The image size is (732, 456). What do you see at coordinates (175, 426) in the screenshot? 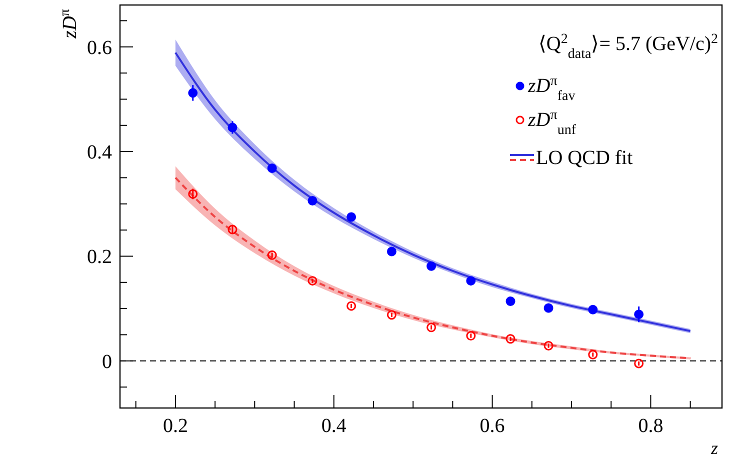
I see `x-tick-label: 0.2` at bounding box center [175, 426].